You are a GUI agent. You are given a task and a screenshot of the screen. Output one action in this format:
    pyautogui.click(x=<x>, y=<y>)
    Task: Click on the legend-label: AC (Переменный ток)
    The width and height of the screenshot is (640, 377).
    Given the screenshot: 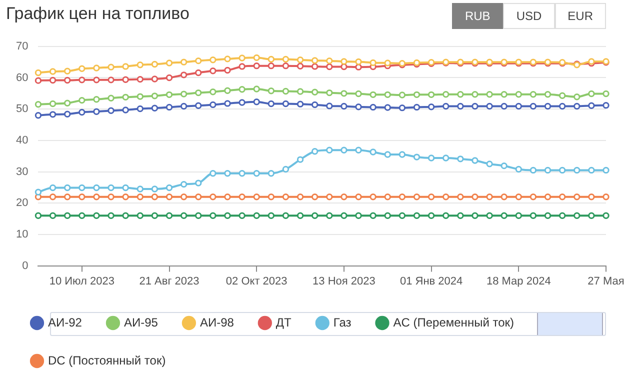 What is the action you would take?
    pyautogui.click(x=453, y=322)
    